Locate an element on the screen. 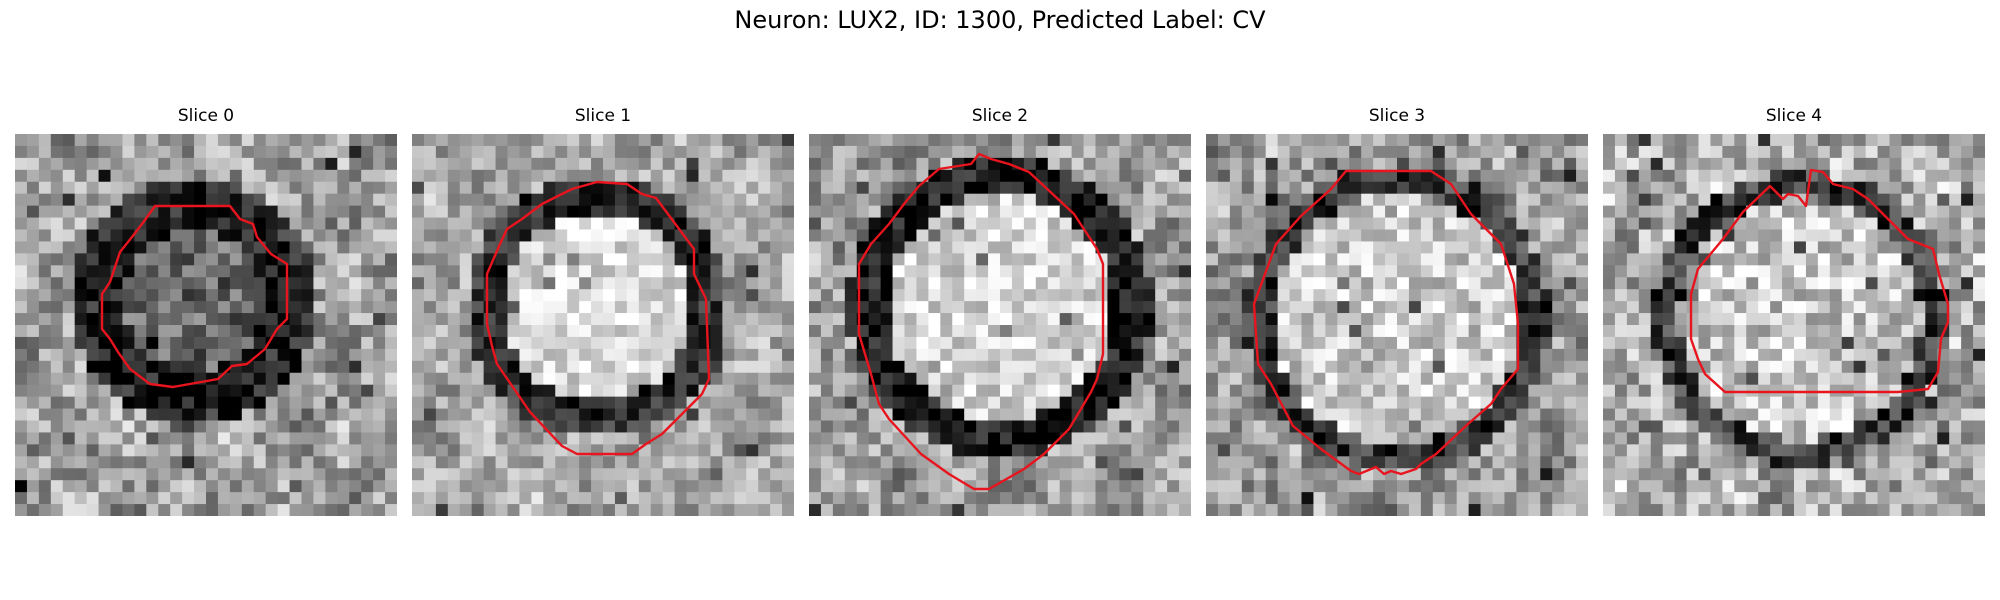 The image size is (2000, 600). slice-panel-3: Slice 3 is located at coordinates (1397, 311).